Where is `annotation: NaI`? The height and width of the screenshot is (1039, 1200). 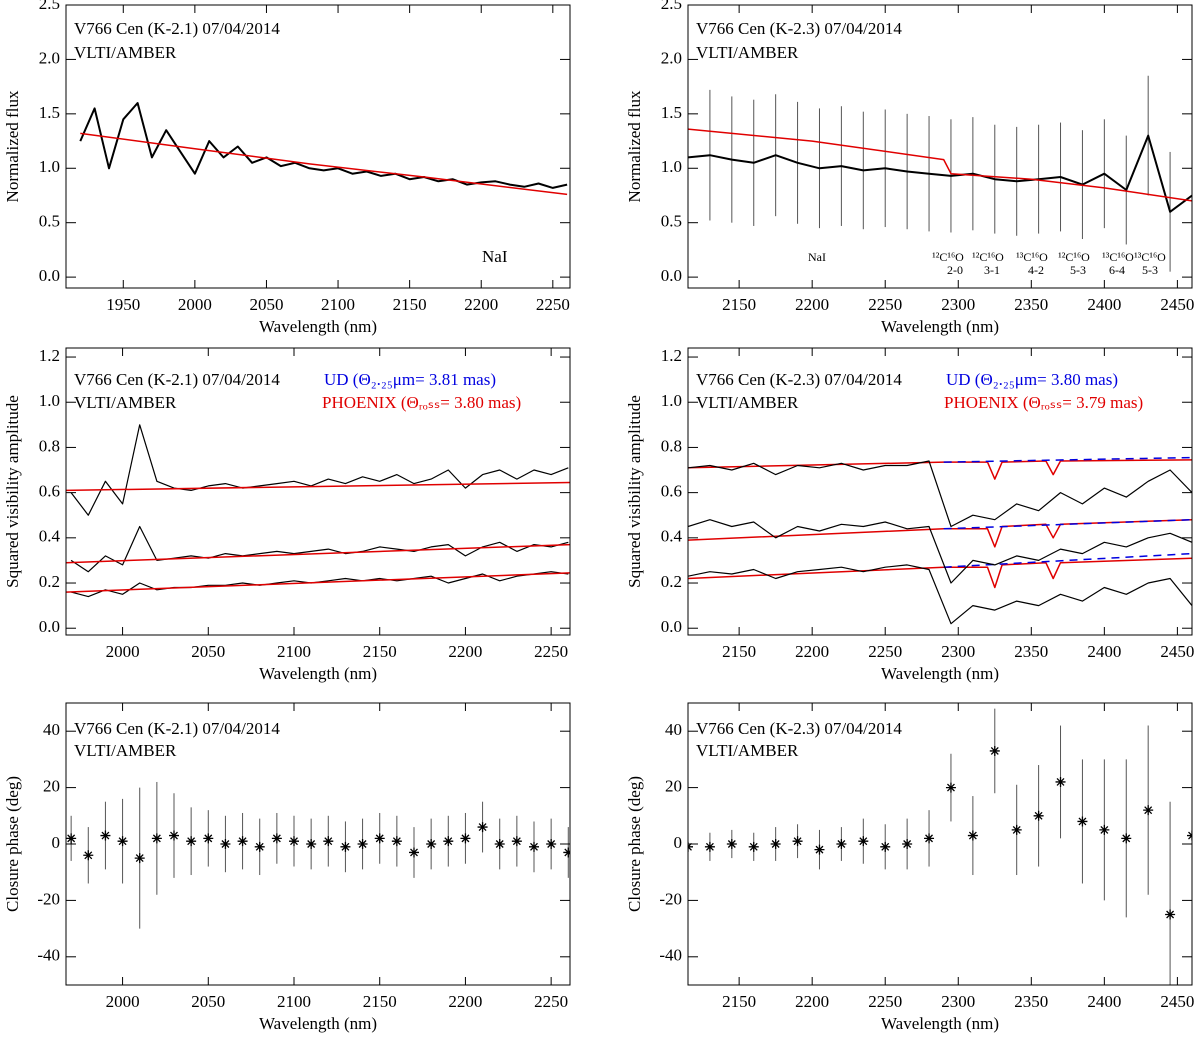
annotation: NaI is located at coordinates (495, 256).